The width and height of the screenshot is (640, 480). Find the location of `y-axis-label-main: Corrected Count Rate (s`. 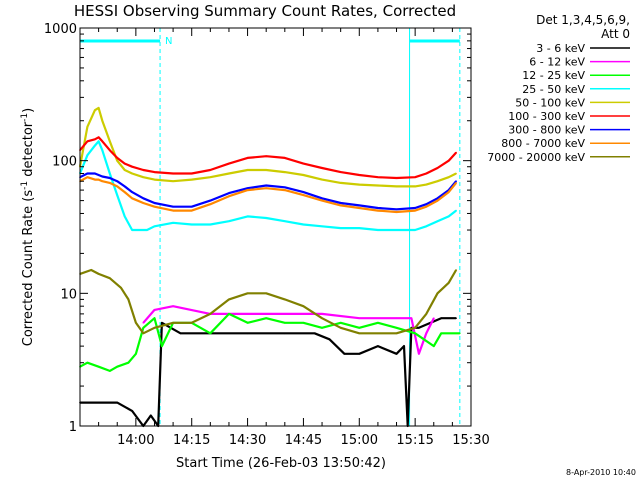

y-axis-label-main: Corrected Count Rate (s is located at coordinates (28, 268).